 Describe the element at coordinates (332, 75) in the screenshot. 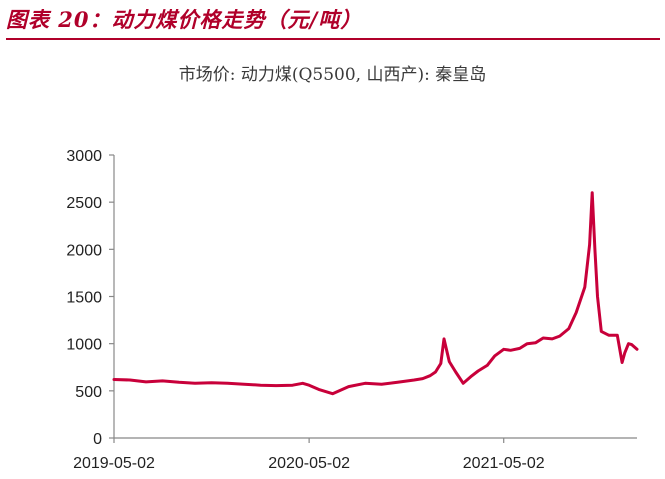

I see `chart-title: 市场价: 动力煤(Q5500, 山西产): 秦皇岛` at that location.